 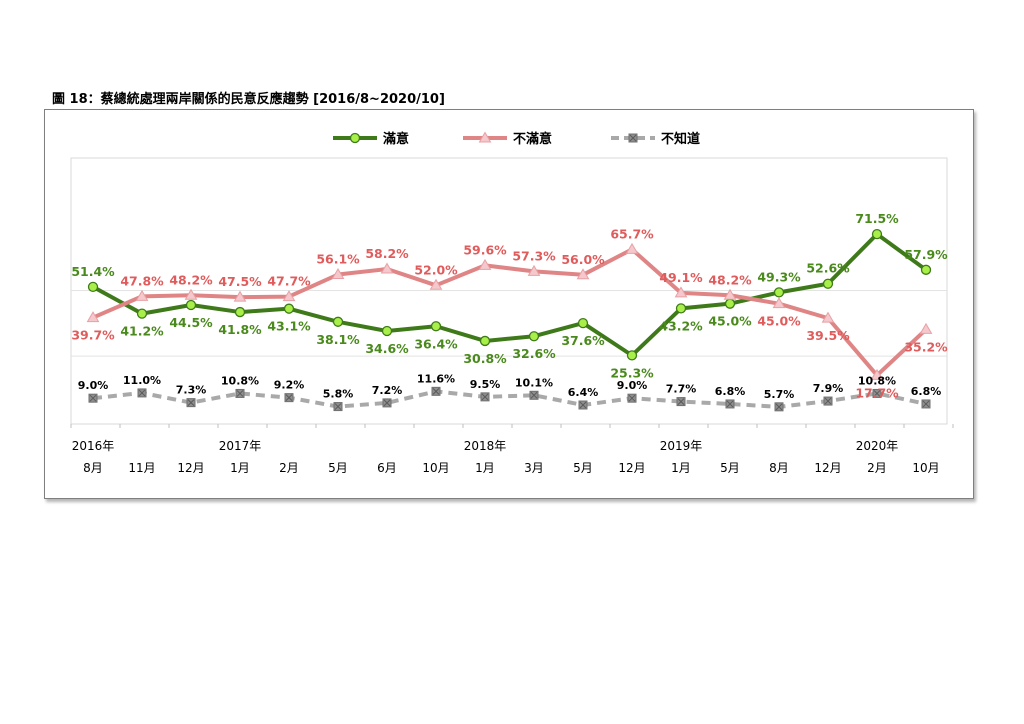 I want to click on data-label-2: 10.8%, so click(x=877, y=380).